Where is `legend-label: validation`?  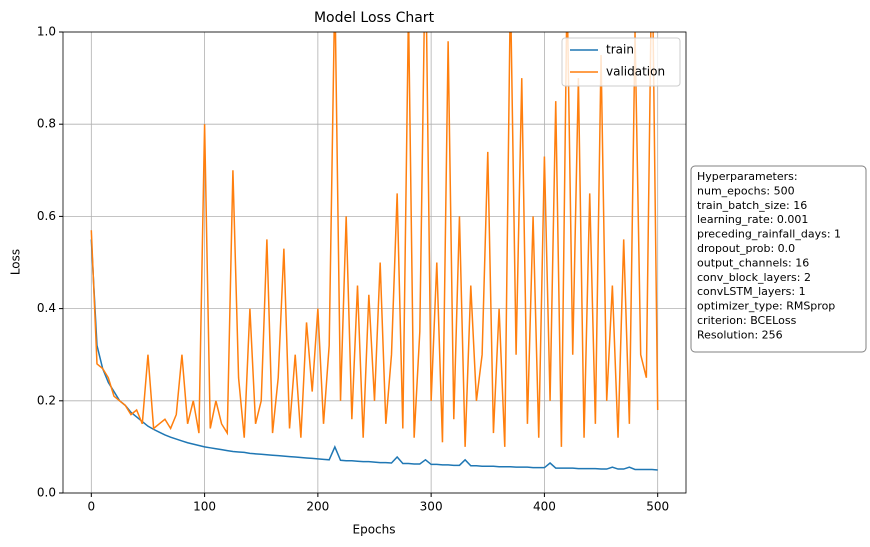
legend-label: validation is located at coordinates (635, 72).